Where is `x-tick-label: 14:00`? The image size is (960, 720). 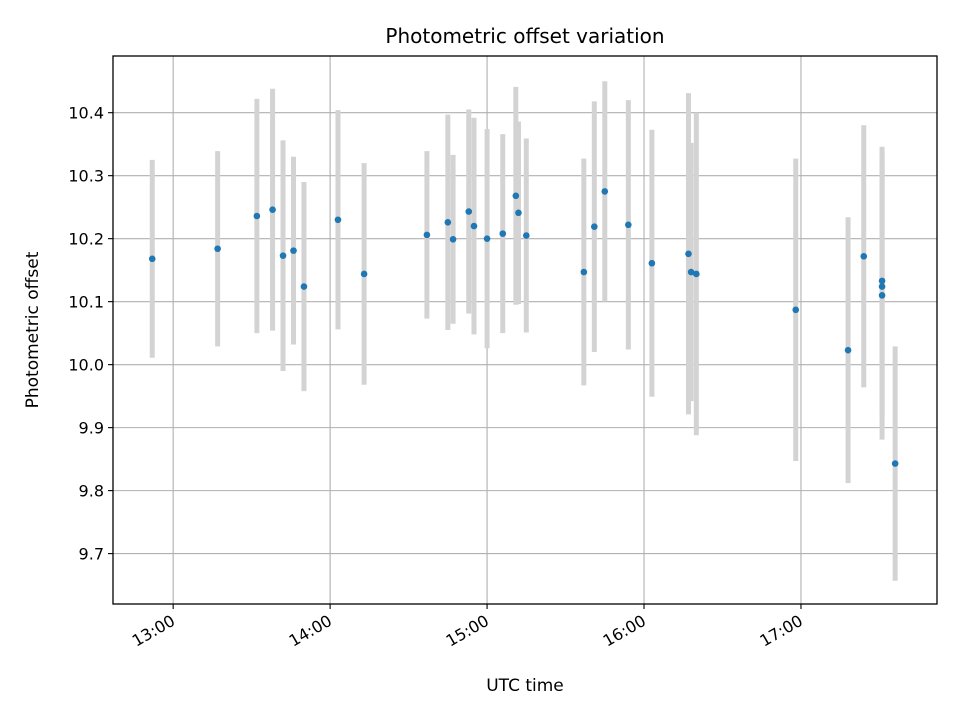
x-tick-label: 14:00 is located at coordinates (310, 631).